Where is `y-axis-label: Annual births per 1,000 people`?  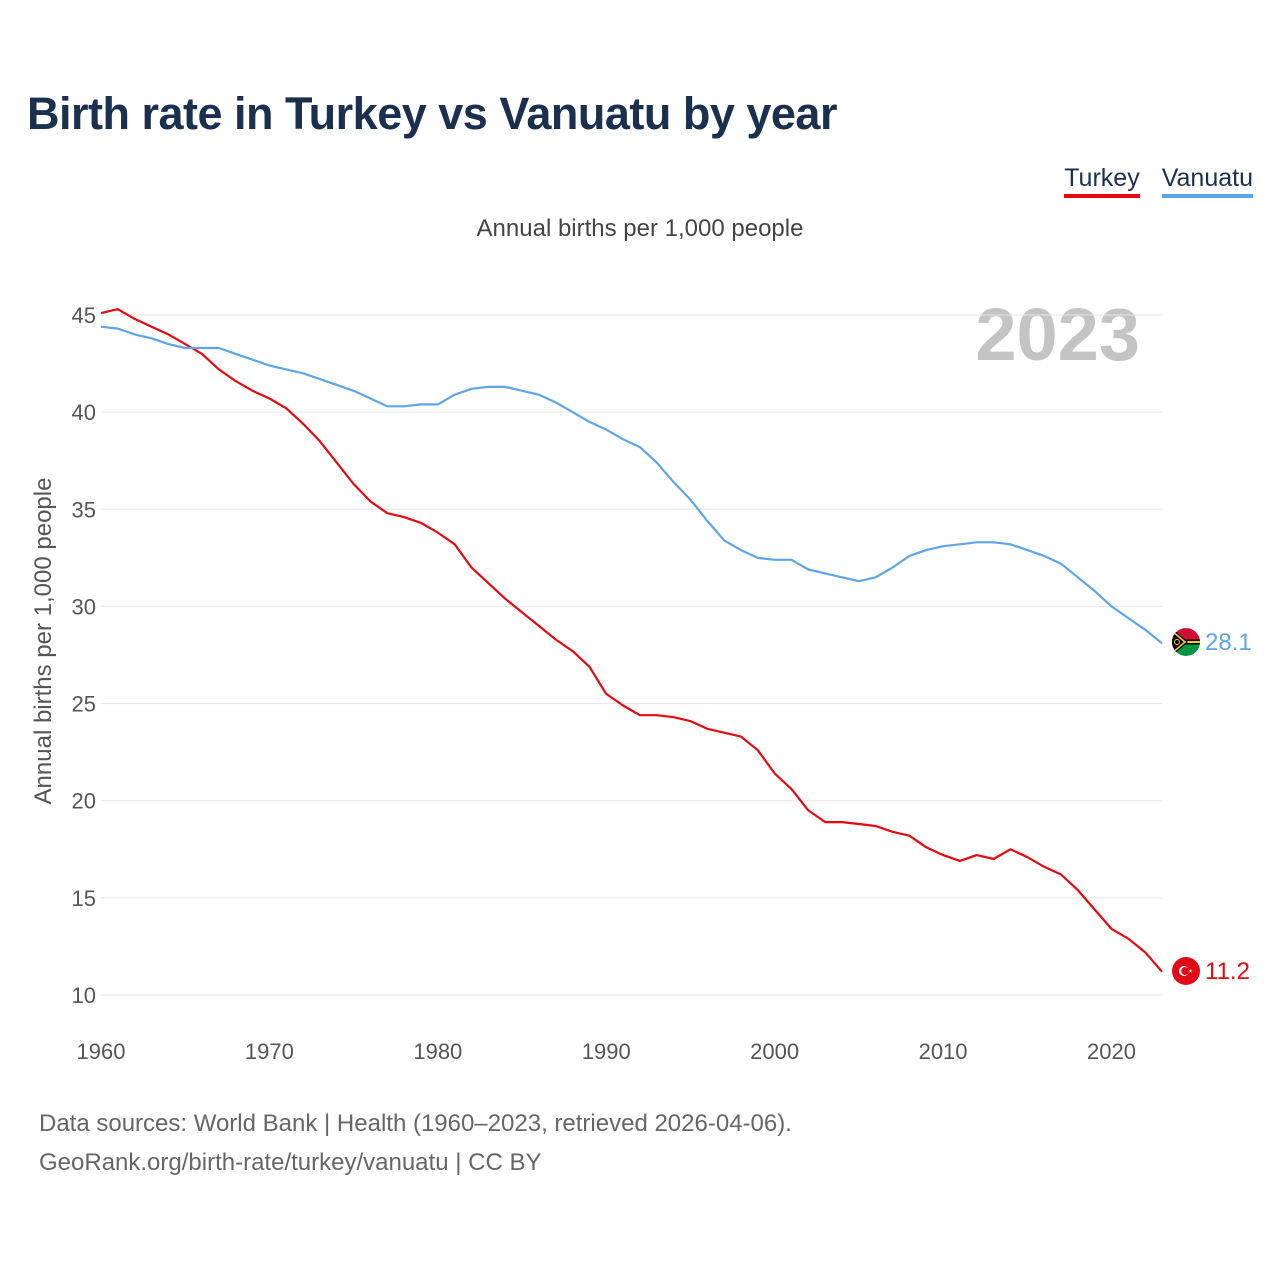
y-axis-label: Annual births per 1,000 people is located at coordinates (43, 641).